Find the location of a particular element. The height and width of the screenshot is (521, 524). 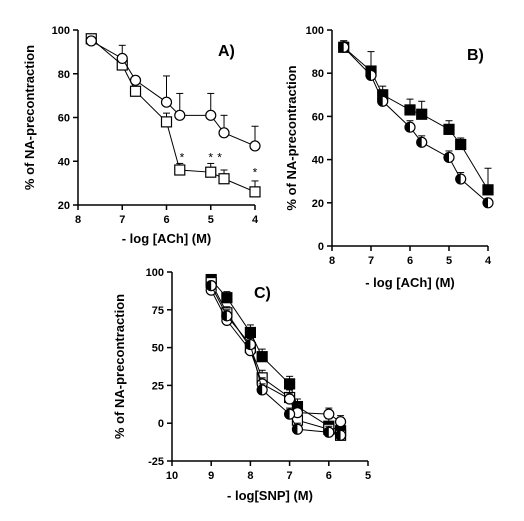

x-tick-label: 9 is located at coordinates (211, 476).